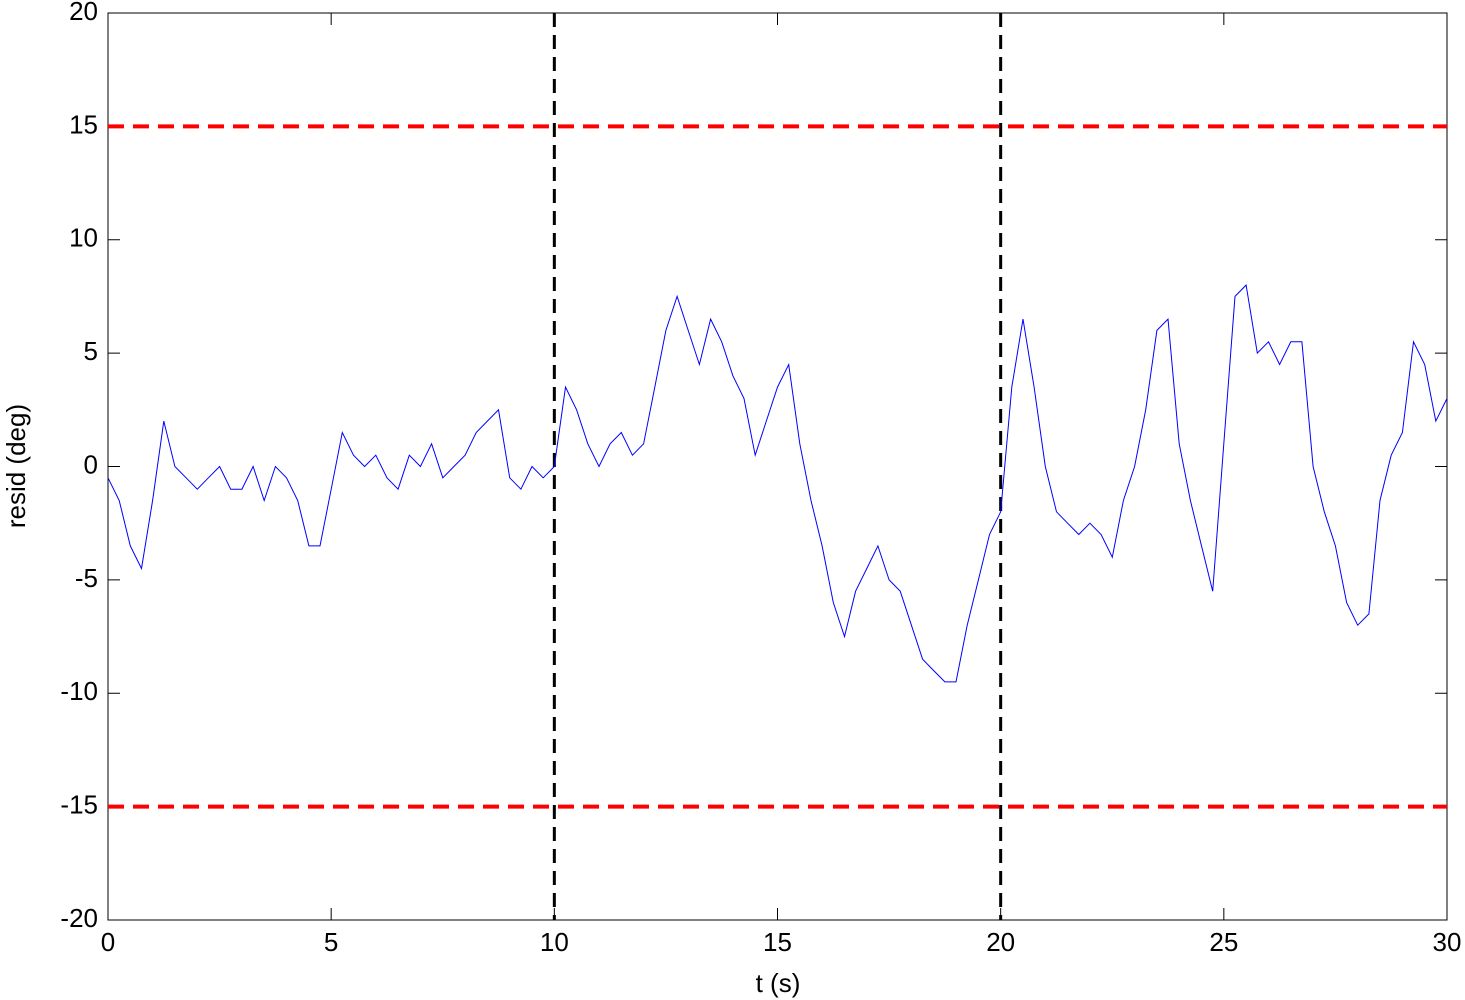 Image resolution: width=1465 pixels, height=1000 pixels. What do you see at coordinates (1000, 942) in the screenshot?
I see `x-tick-label: 20` at bounding box center [1000, 942].